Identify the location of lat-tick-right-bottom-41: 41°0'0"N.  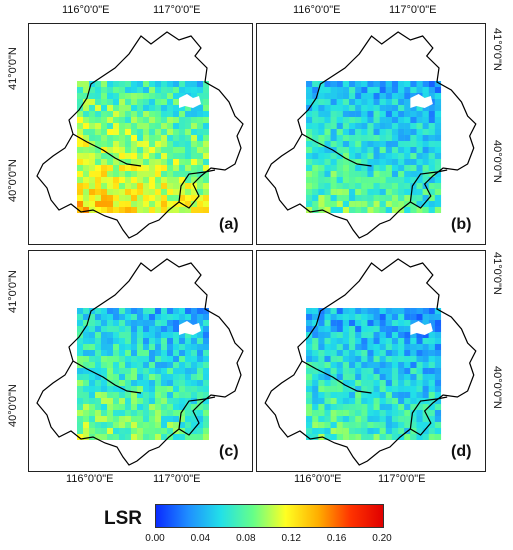
(497, 273).